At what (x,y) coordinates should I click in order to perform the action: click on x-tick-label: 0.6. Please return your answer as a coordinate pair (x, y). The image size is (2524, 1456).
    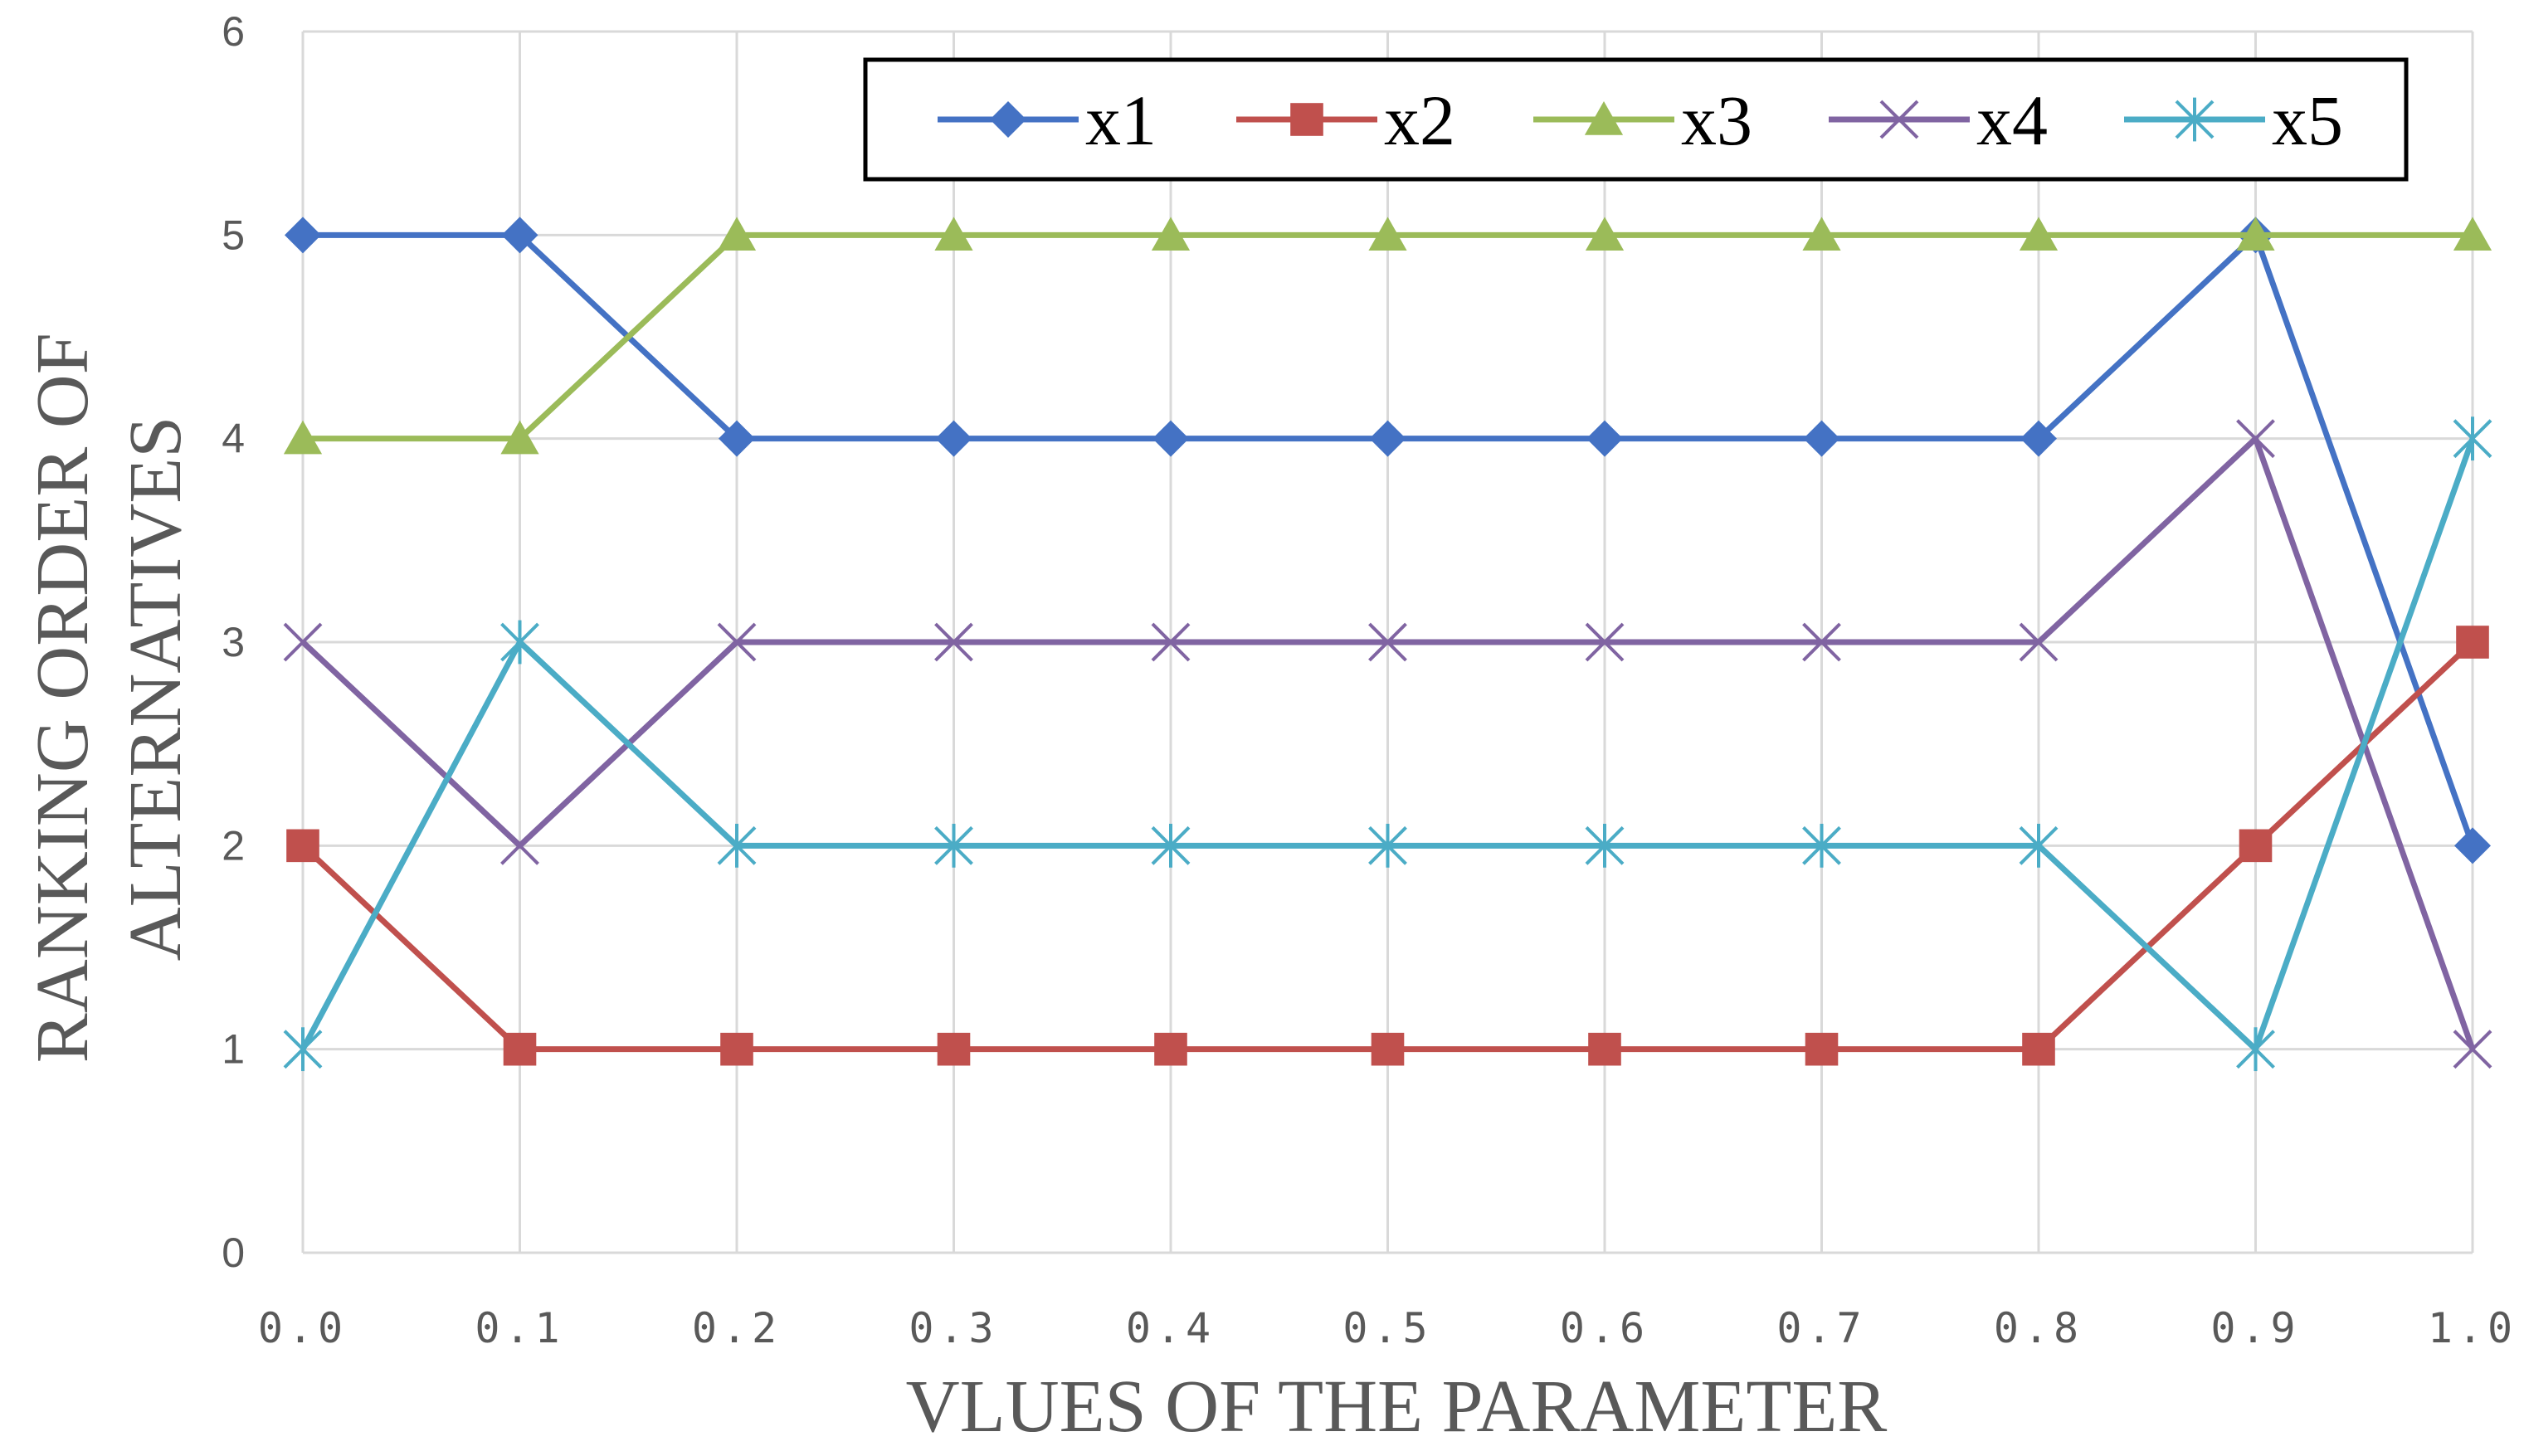
    Looking at the image, I should click on (1604, 1328).